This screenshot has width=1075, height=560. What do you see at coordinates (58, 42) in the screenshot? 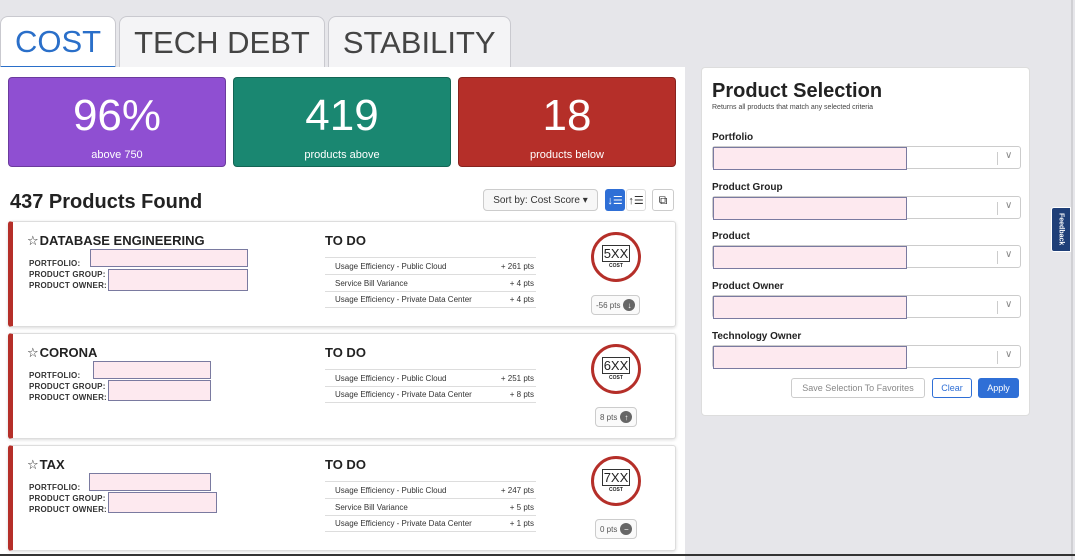
I see `tab-cost: COST` at bounding box center [58, 42].